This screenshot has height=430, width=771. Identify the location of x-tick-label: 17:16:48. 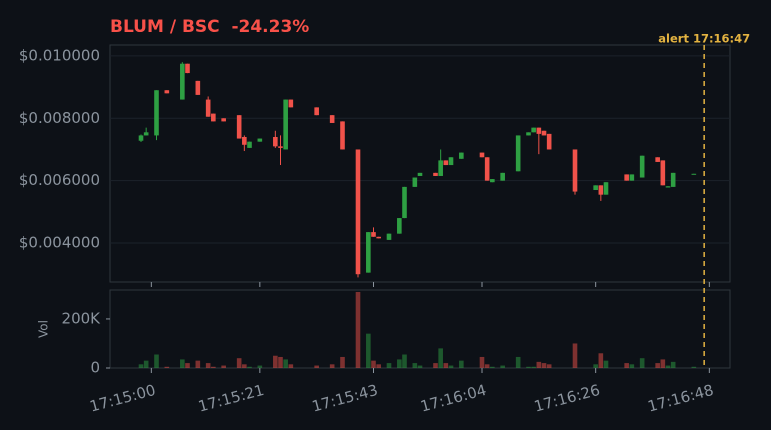
(681, 398).